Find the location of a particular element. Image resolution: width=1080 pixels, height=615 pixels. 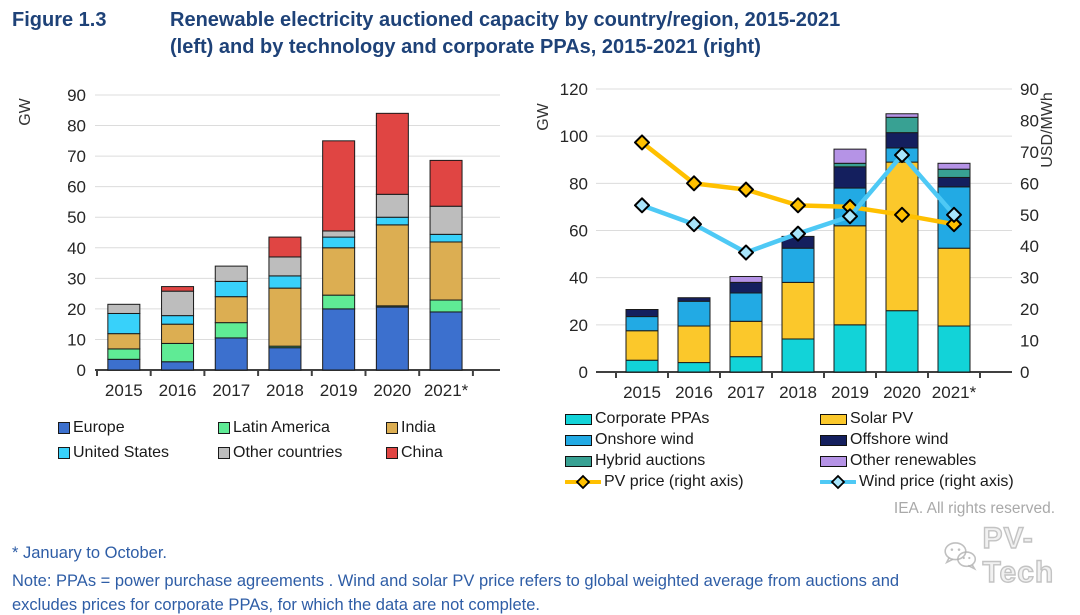

legend-label-united-states: United States is located at coordinates (121, 452).